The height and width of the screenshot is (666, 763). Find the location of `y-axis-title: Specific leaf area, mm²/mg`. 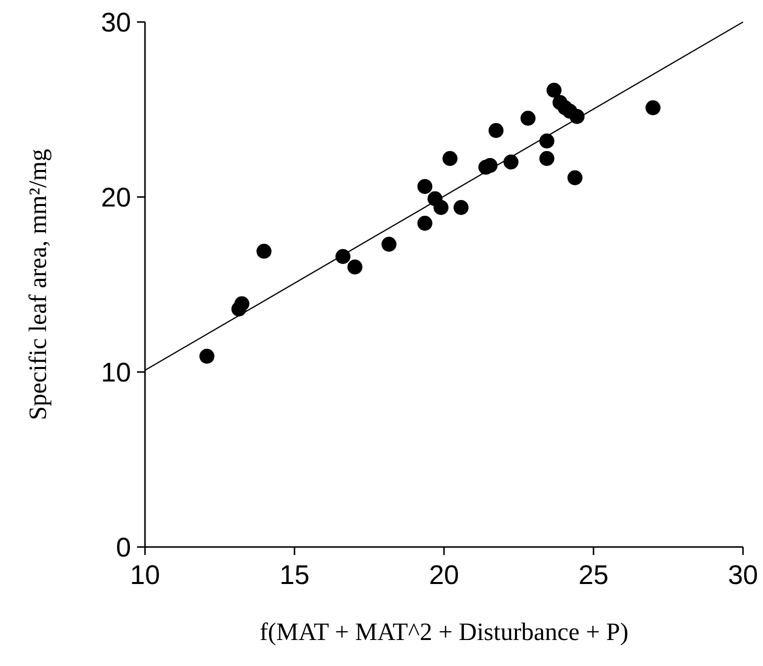

y-axis-title: Specific leaf area, mm²/mg is located at coordinates (38, 284).